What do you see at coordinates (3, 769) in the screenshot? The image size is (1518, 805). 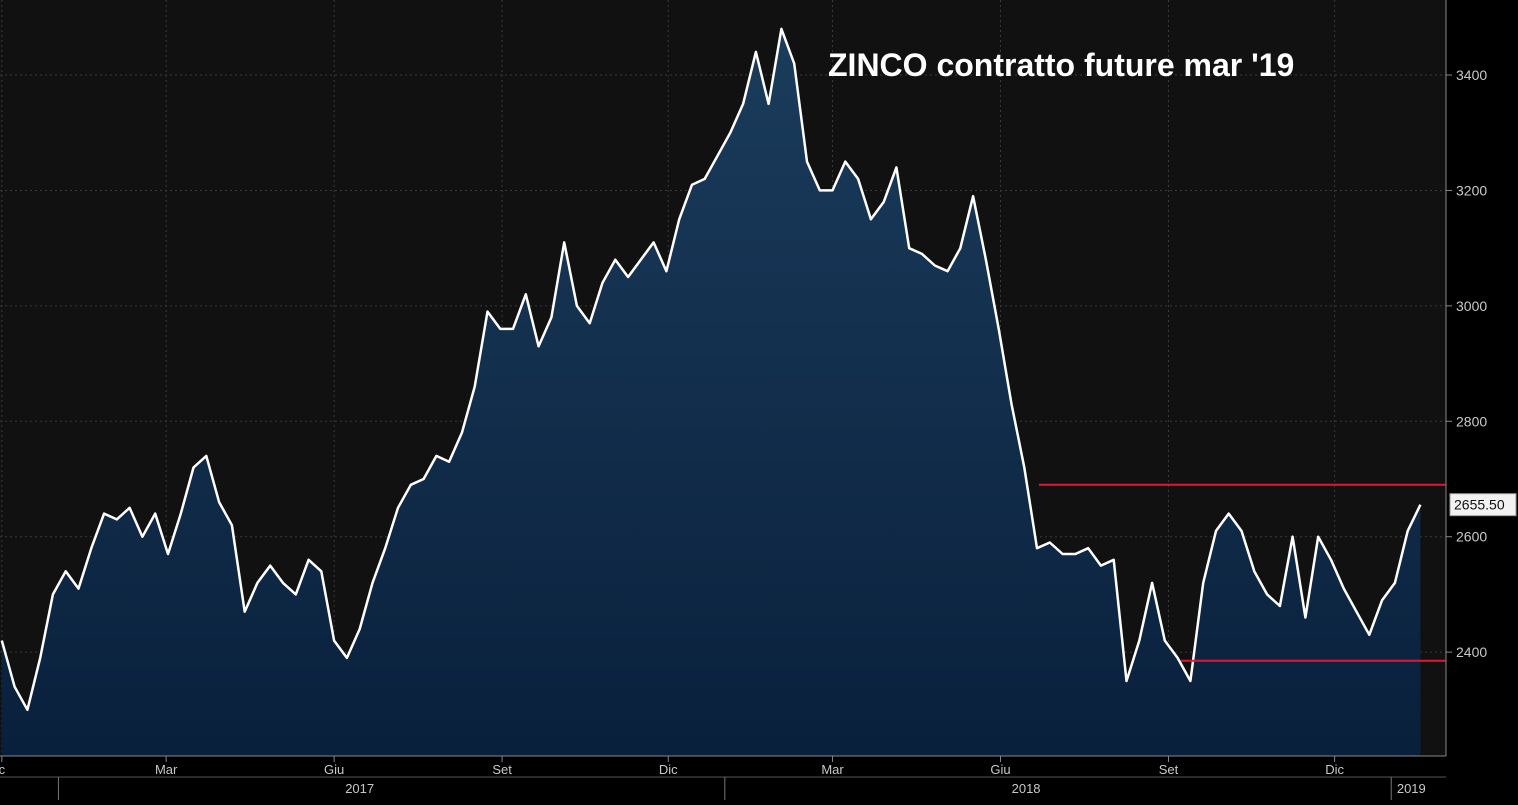 I see `x-tick-label: c` at bounding box center [3, 769].